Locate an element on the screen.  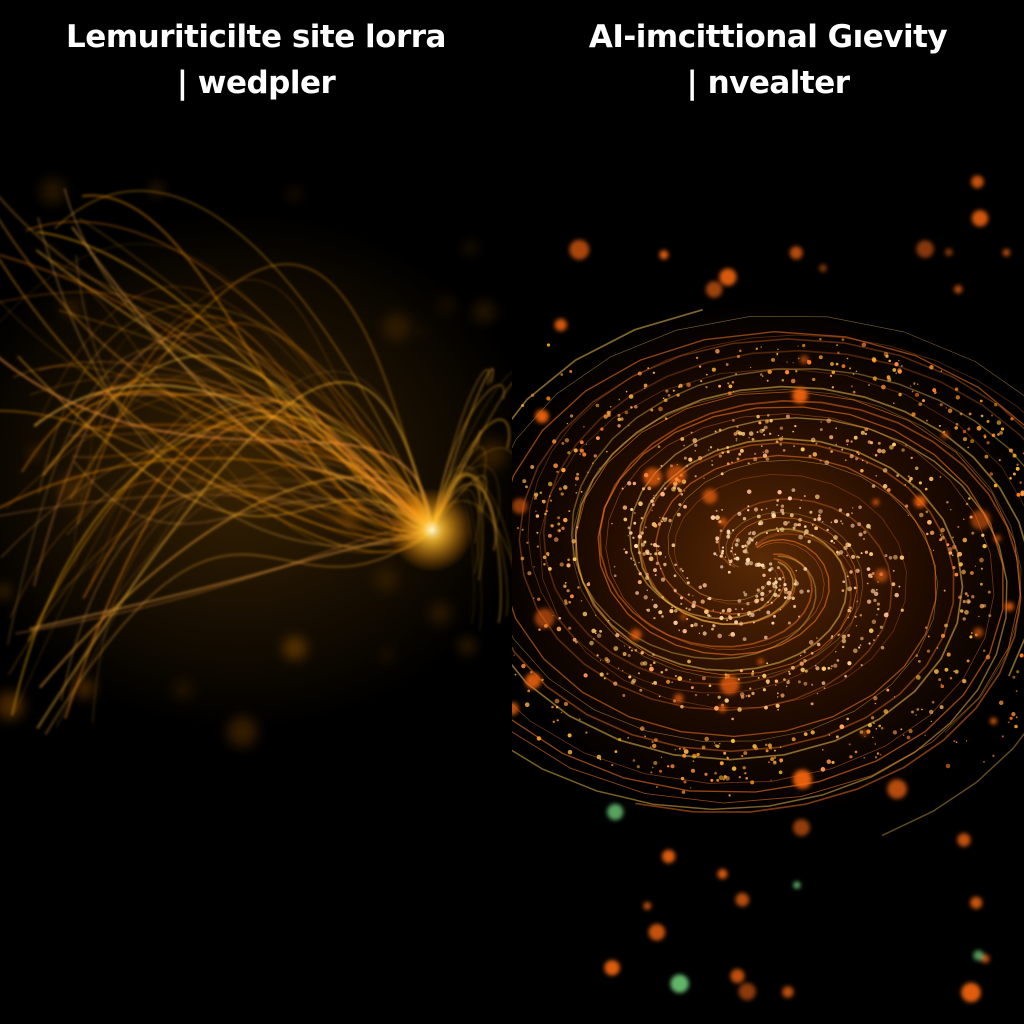
right-caption: AI-imcittional Gıevity | nvealter is located at coordinates (768, 60).